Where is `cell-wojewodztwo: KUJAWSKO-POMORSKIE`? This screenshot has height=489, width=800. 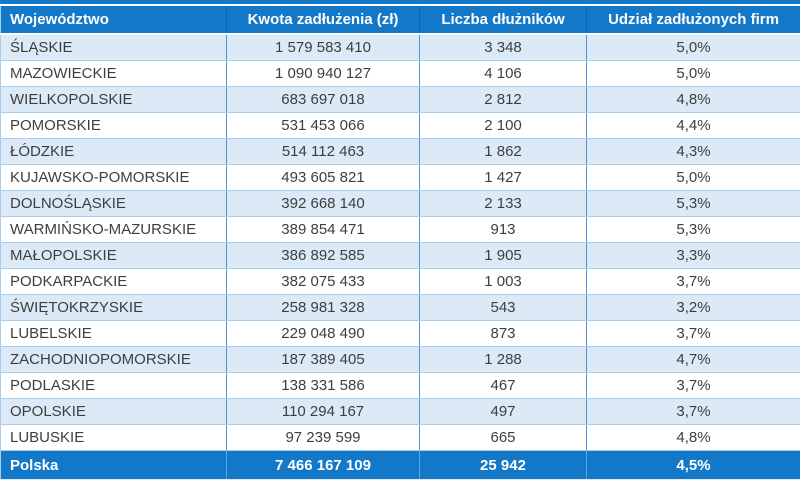 cell-wojewodztwo: KUJAWSKO-POMORSKIE is located at coordinates (113, 177).